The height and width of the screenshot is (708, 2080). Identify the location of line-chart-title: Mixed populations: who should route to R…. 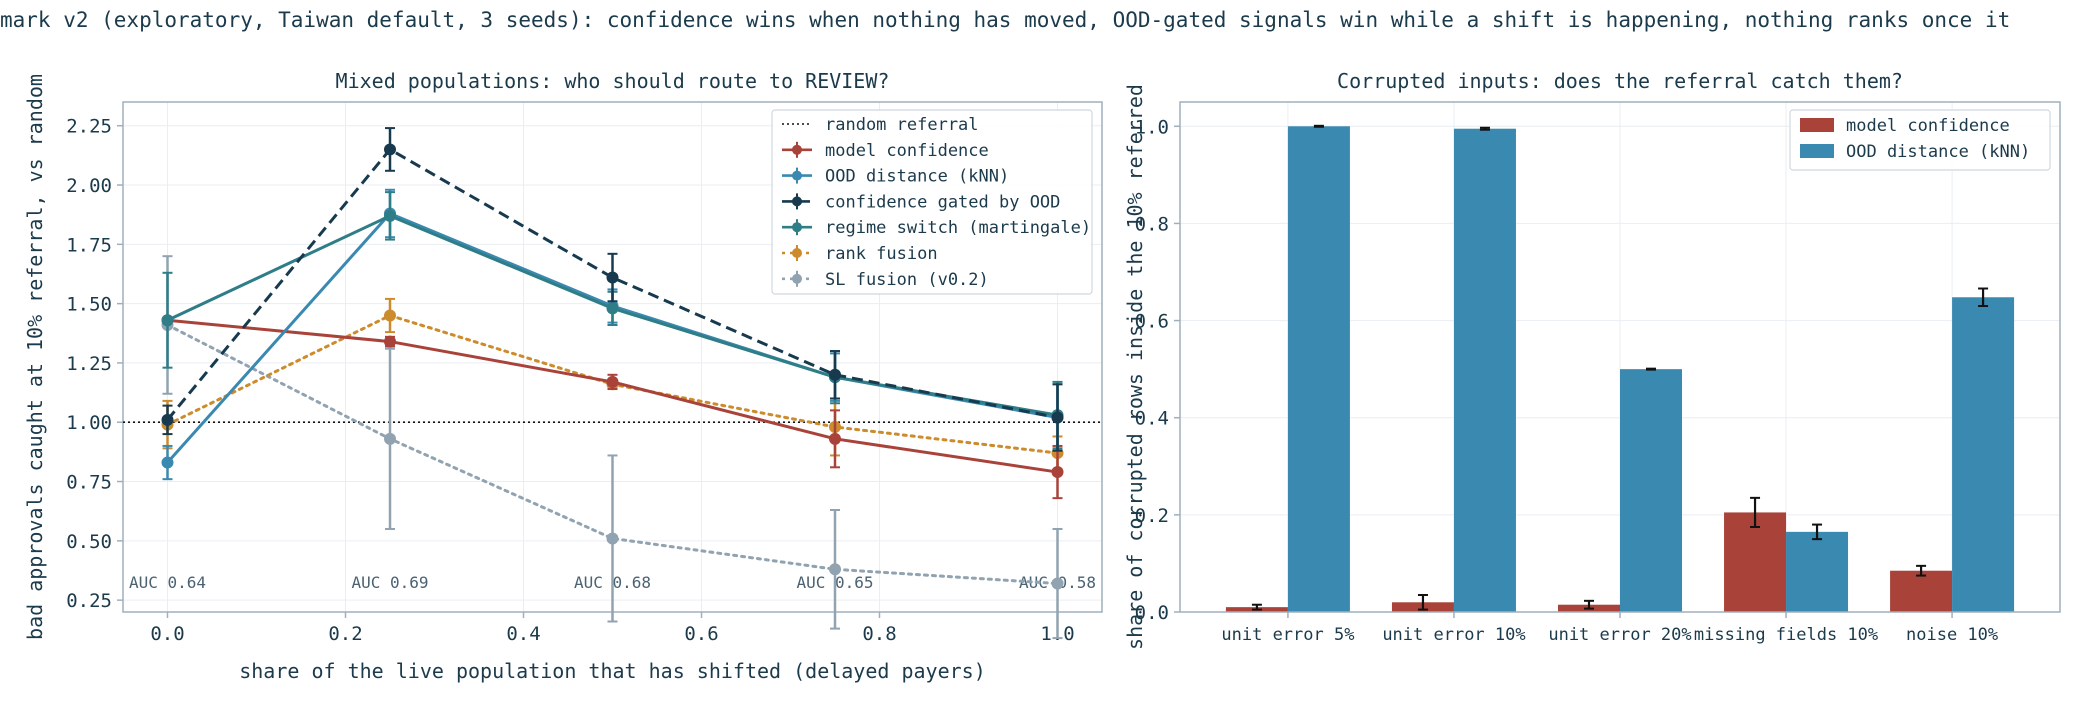
(613, 81).